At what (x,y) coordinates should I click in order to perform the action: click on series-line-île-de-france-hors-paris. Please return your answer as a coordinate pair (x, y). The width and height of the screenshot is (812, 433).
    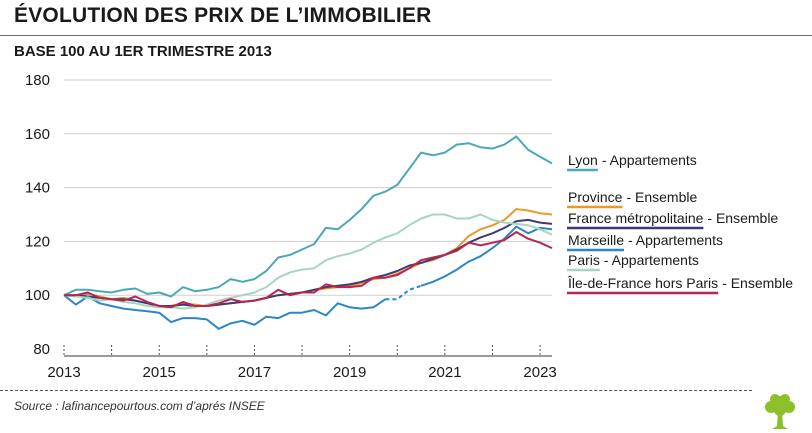
    Looking at the image, I should click on (308, 270).